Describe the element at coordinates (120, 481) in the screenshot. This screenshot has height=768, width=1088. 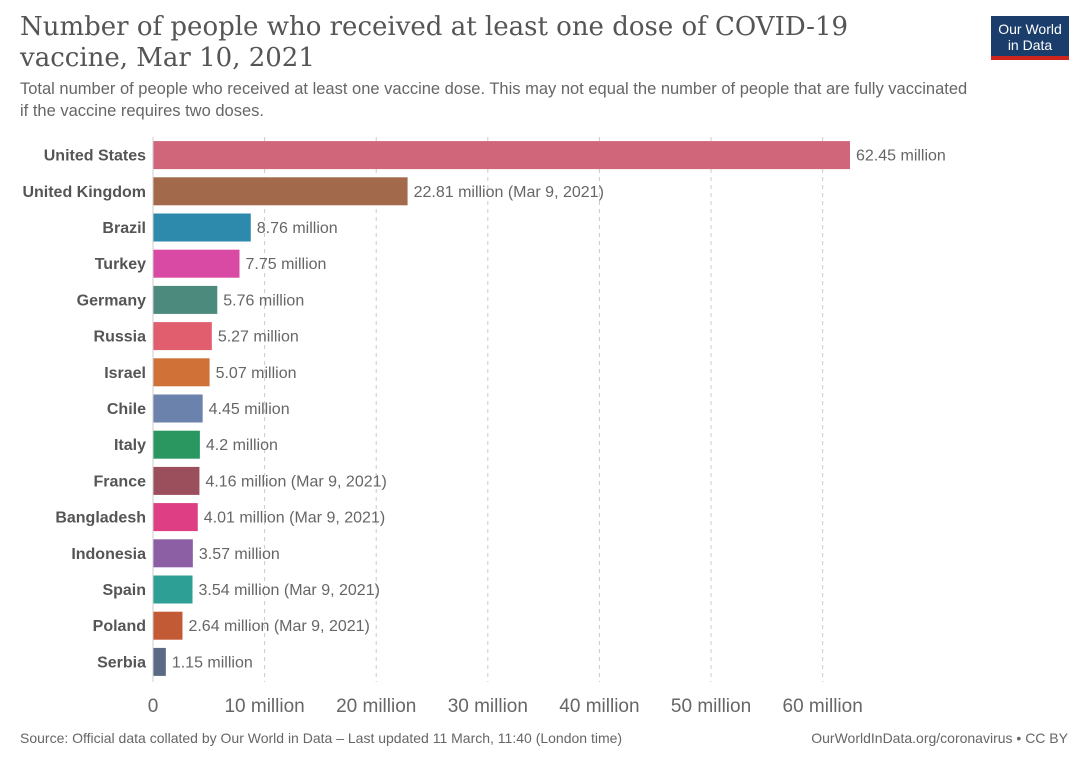
I see `category-label: France` at that location.